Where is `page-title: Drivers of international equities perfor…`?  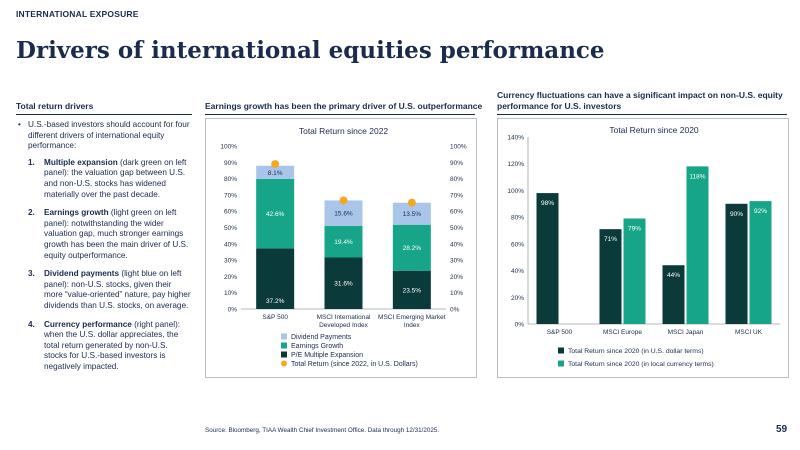
page-title: Drivers of international equities perfor… is located at coordinates (310, 50).